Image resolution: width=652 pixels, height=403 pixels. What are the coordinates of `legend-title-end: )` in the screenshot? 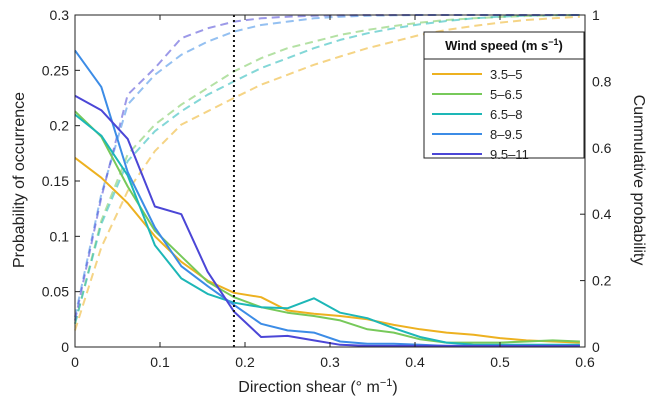 It's located at (561, 45).